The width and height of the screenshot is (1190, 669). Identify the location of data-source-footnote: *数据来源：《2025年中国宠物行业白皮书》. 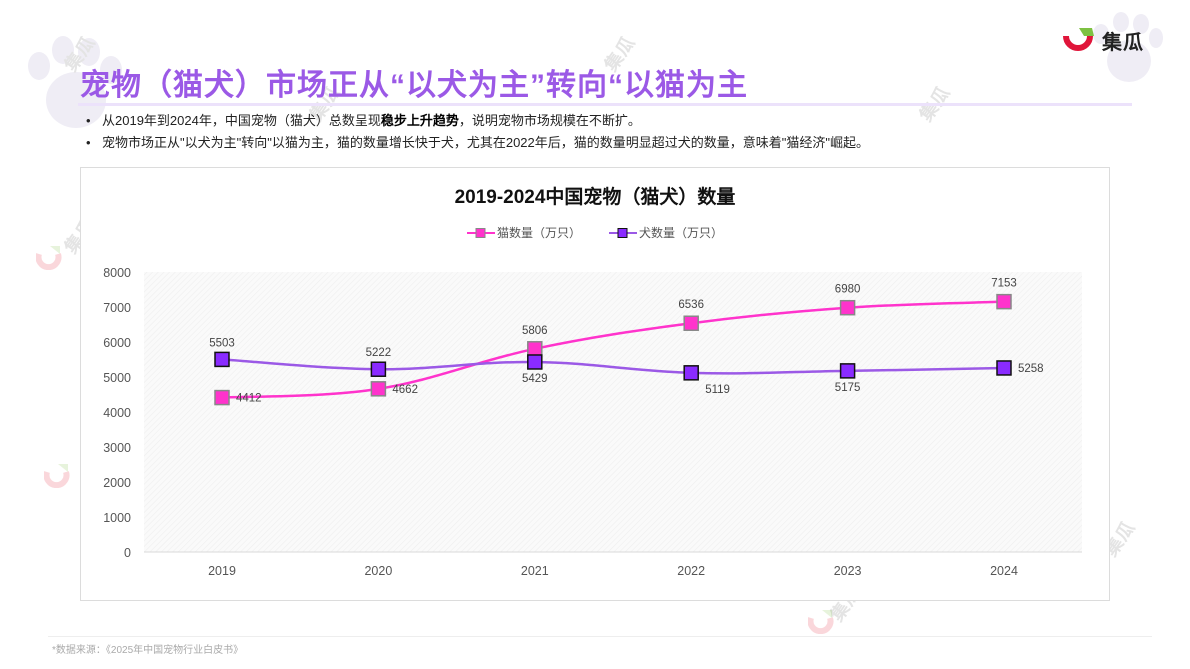
(148, 650).